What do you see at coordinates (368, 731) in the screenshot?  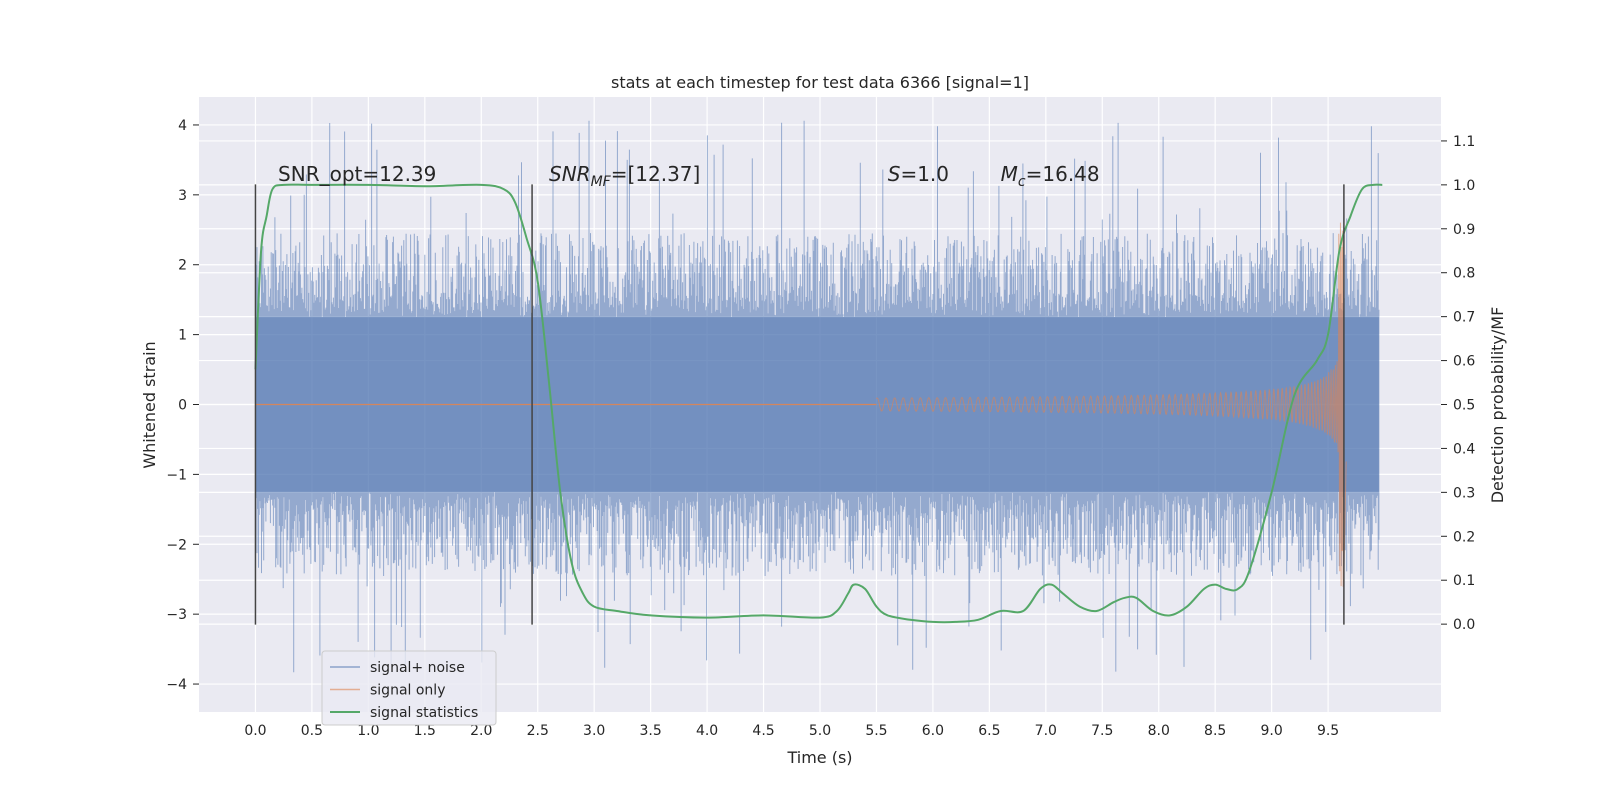 I see `x-tick-label: 1.0` at bounding box center [368, 731].